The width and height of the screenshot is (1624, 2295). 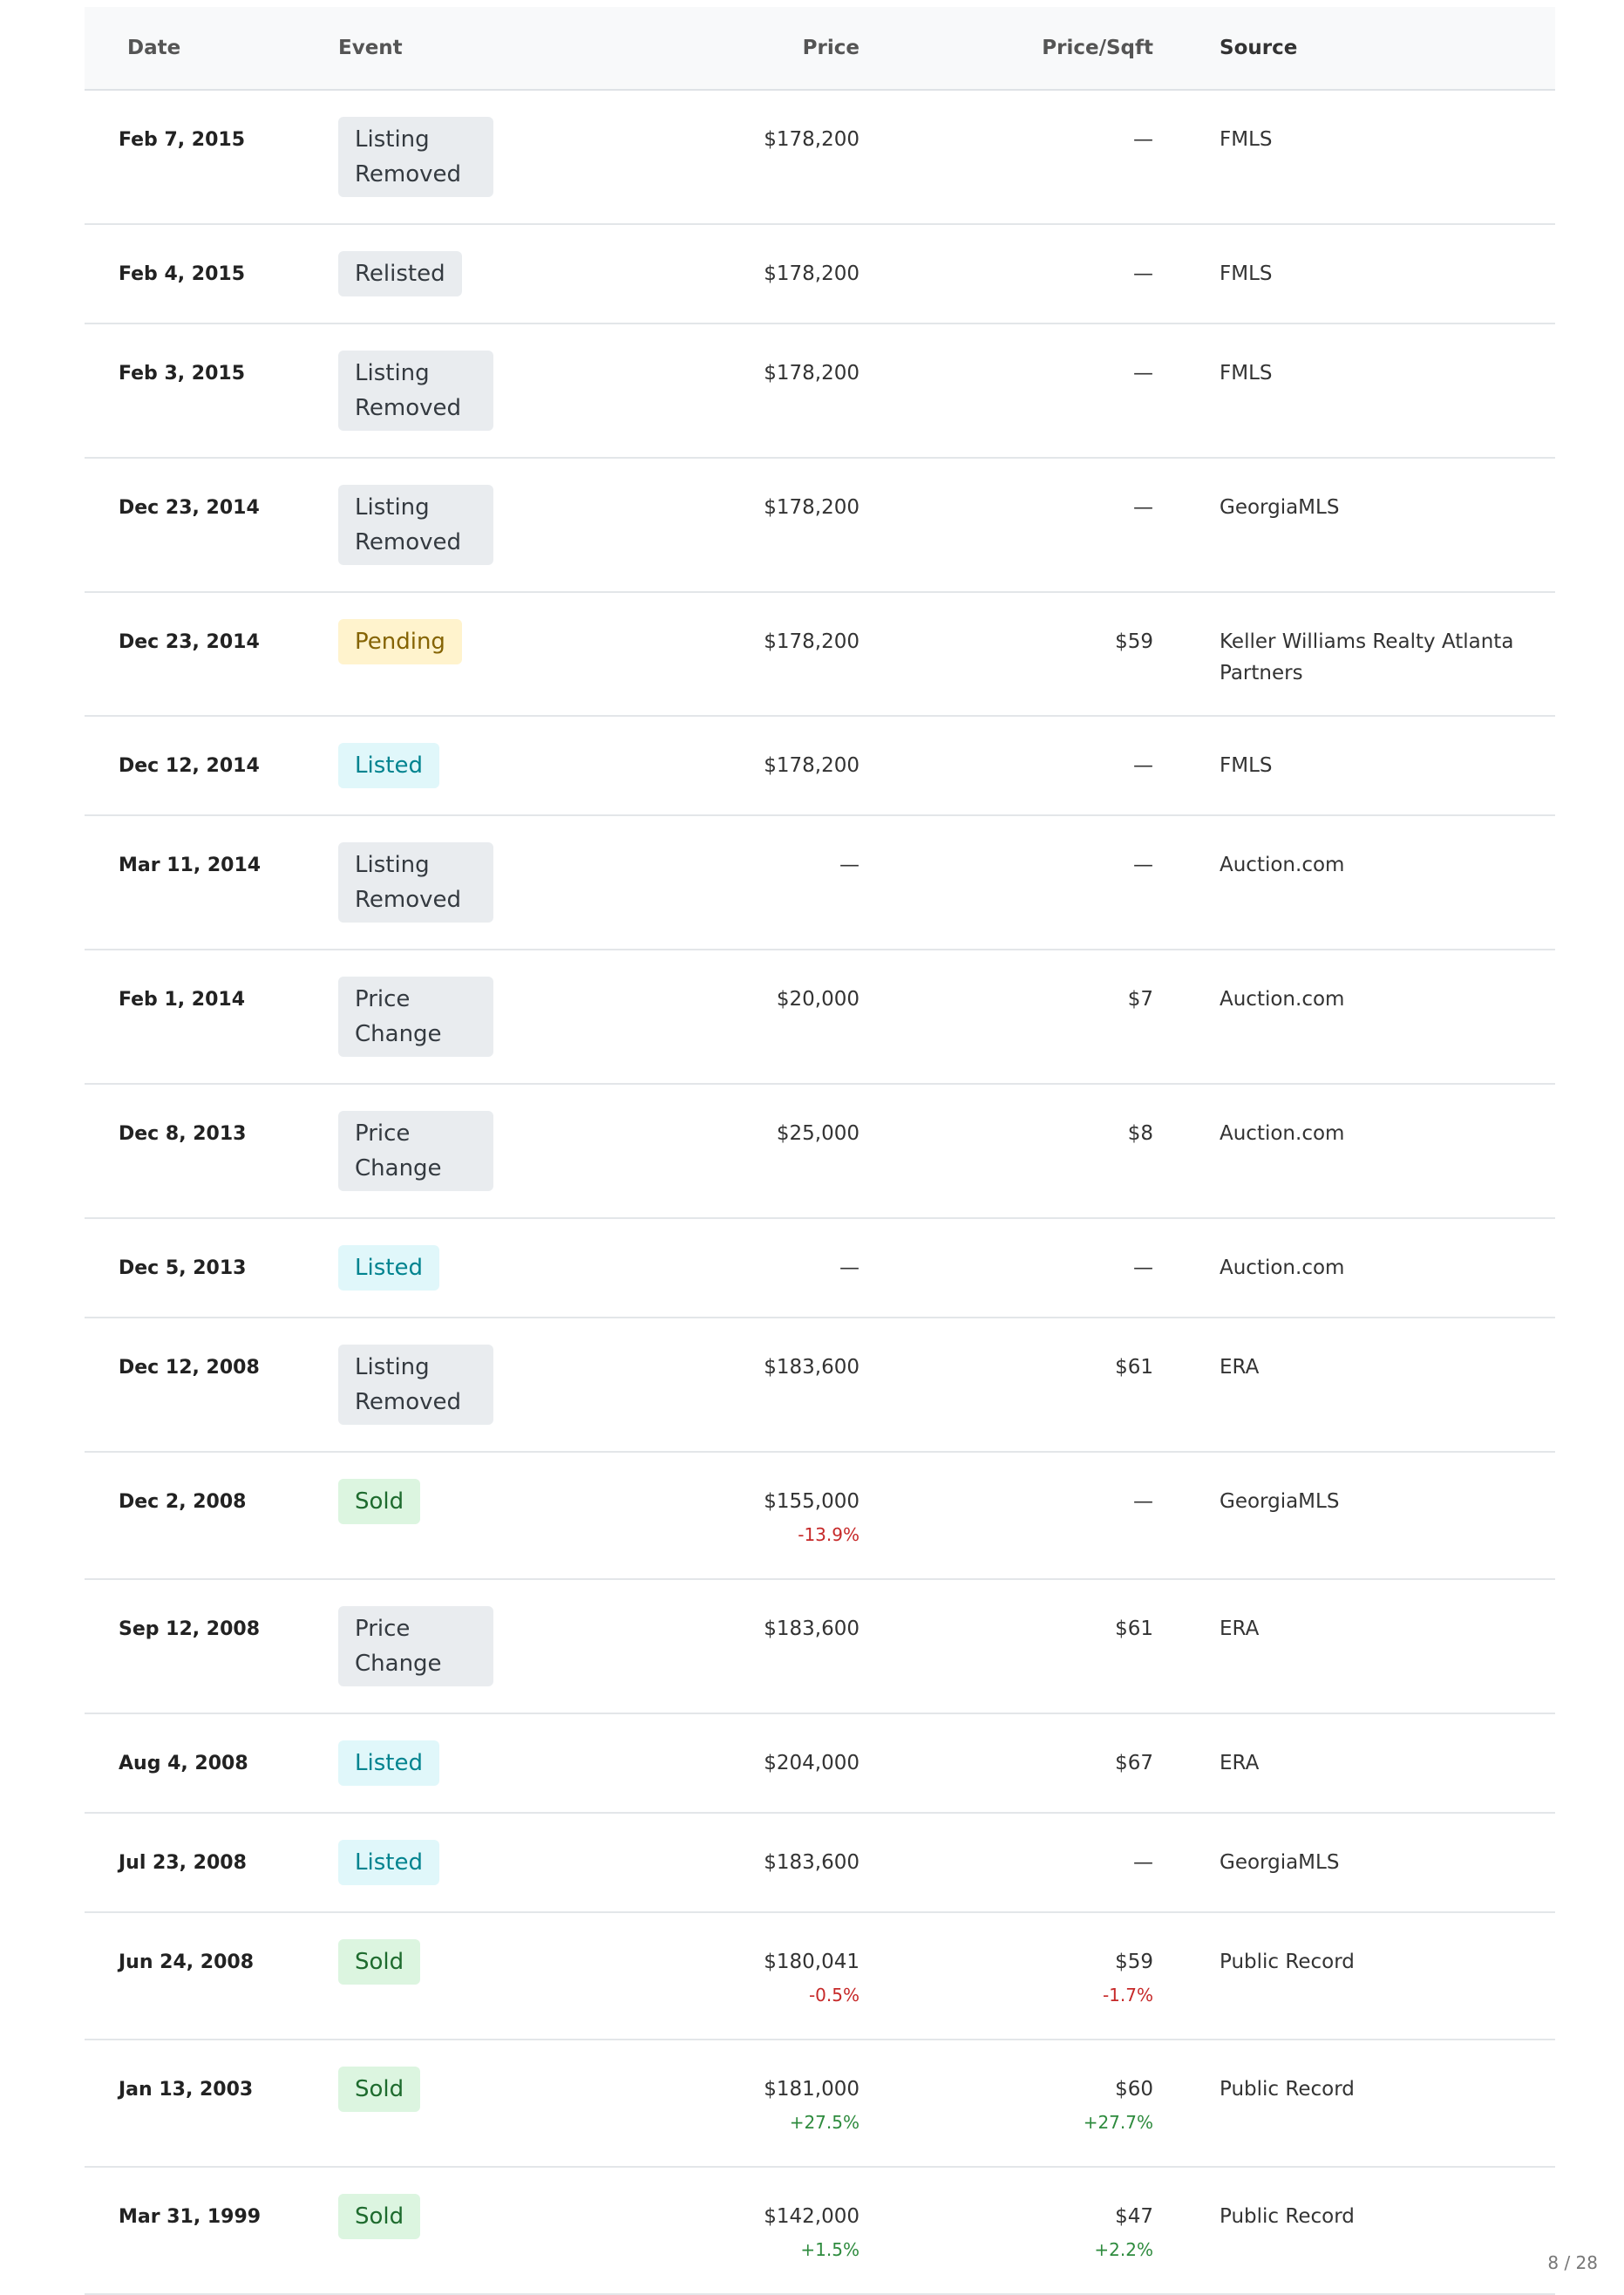 I want to click on date: Sep 12, 2008, so click(x=190, y=1629).